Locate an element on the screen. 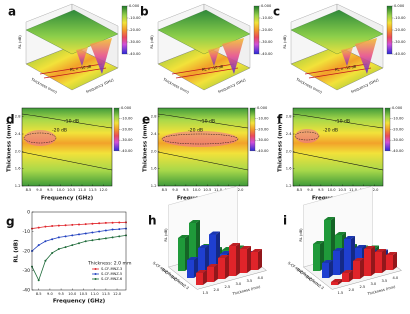  y-tick-label: 1.6 is located at coordinates (289, 169).